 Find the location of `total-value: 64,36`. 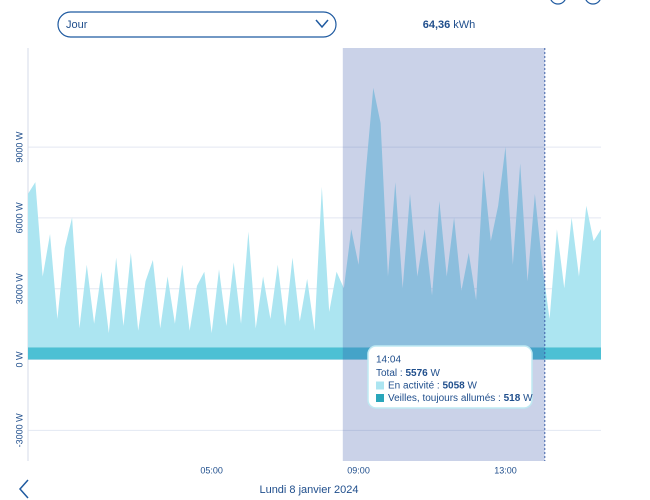

total-value: 64,36 is located at coordinates (437, 25).